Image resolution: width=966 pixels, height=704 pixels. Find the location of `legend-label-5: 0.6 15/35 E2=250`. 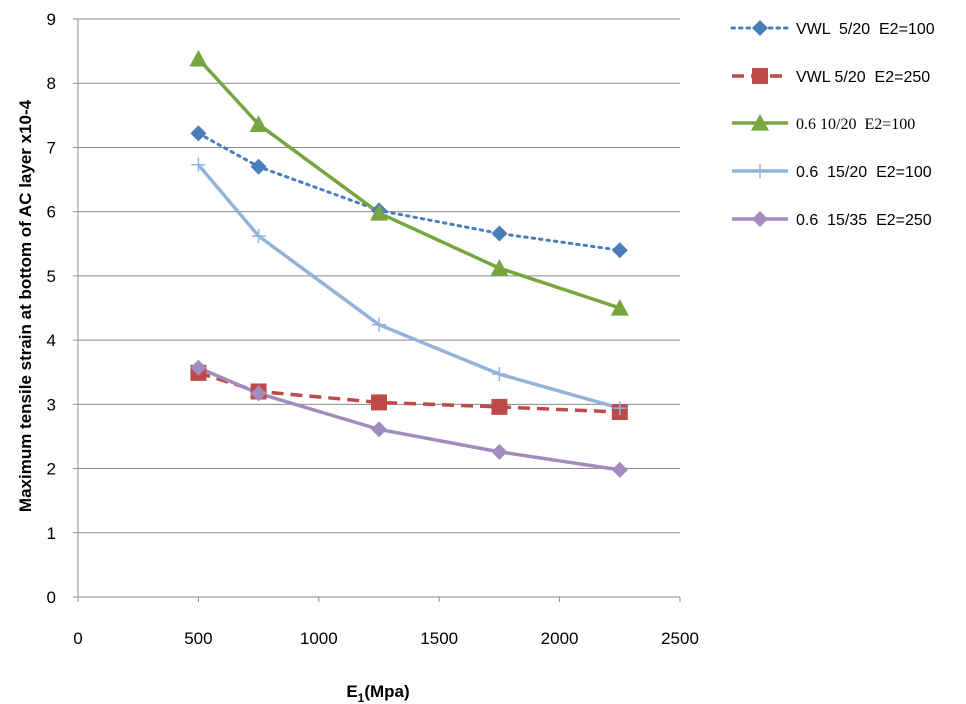

legend-label-5: 0.6 15/35 E2=250 is located at coordinates (864, 220).